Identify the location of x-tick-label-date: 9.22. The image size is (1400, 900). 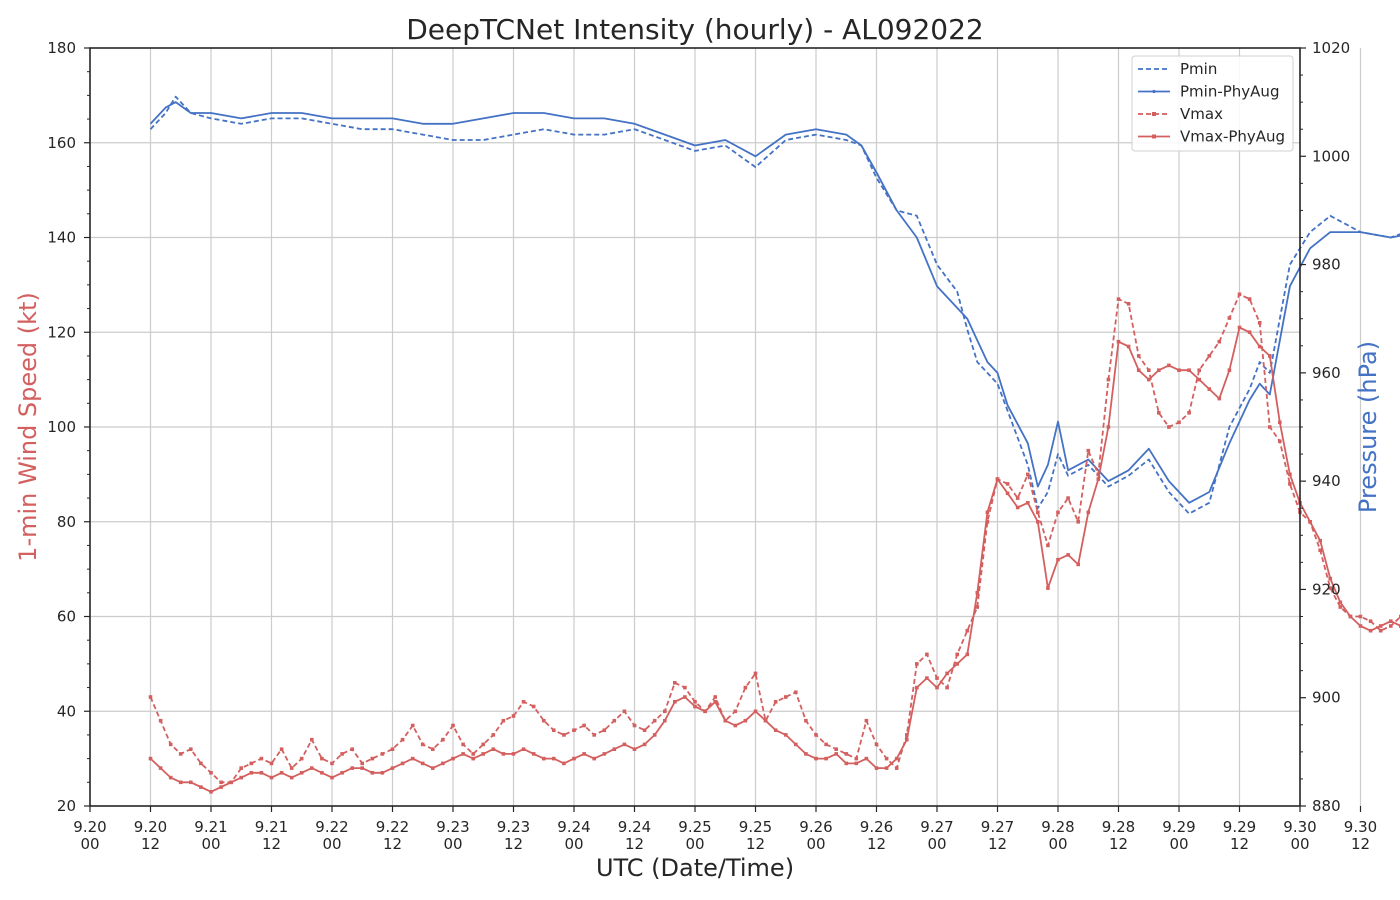
(331, 827).